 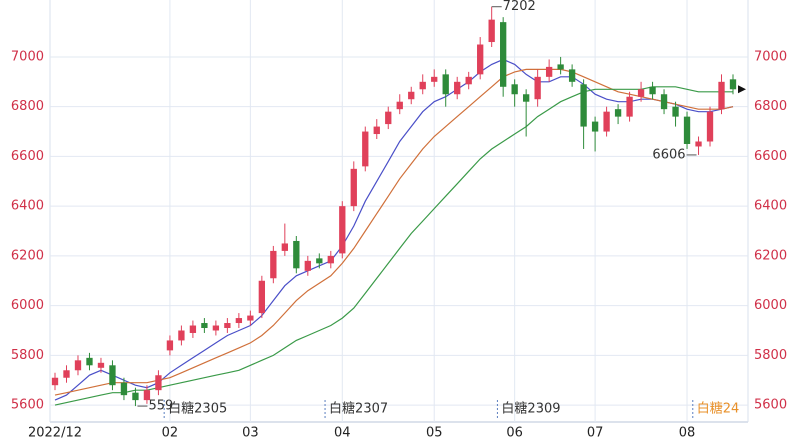 I want to click on y-tick-label-right: 5800, so click(x=770, y=355).